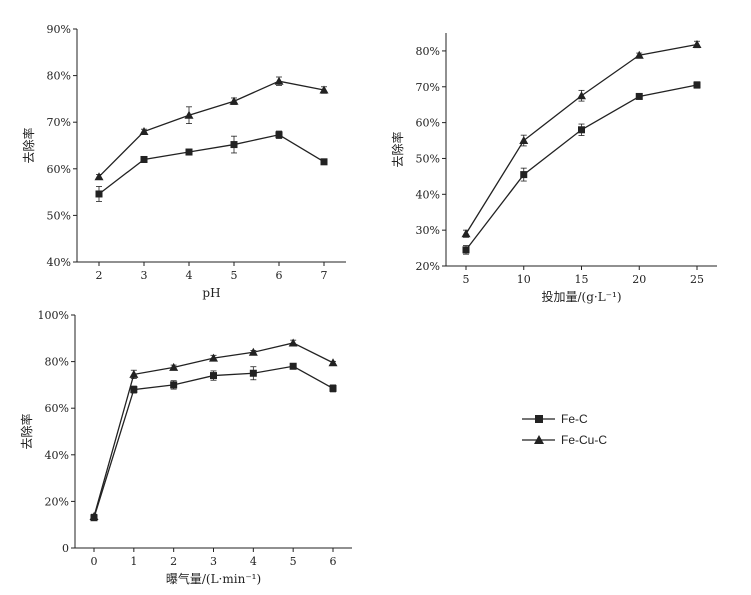 The width and height of the screenshot is (751, 595). I want to click on x-tick-label: 20, so click(639, 279).